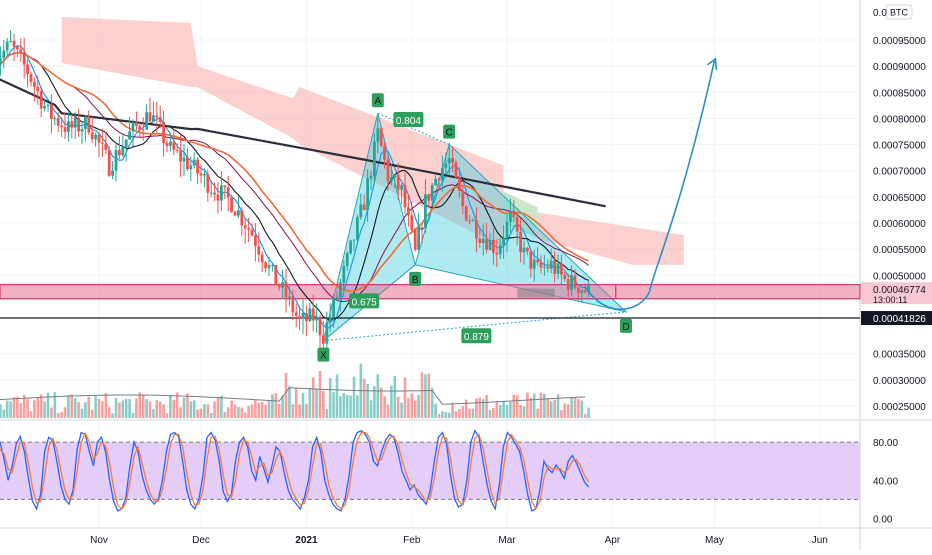  Describe the element at coordinates (899, 355) in the screenshot. I see `price-tick-label: 0.00035000` at that location.